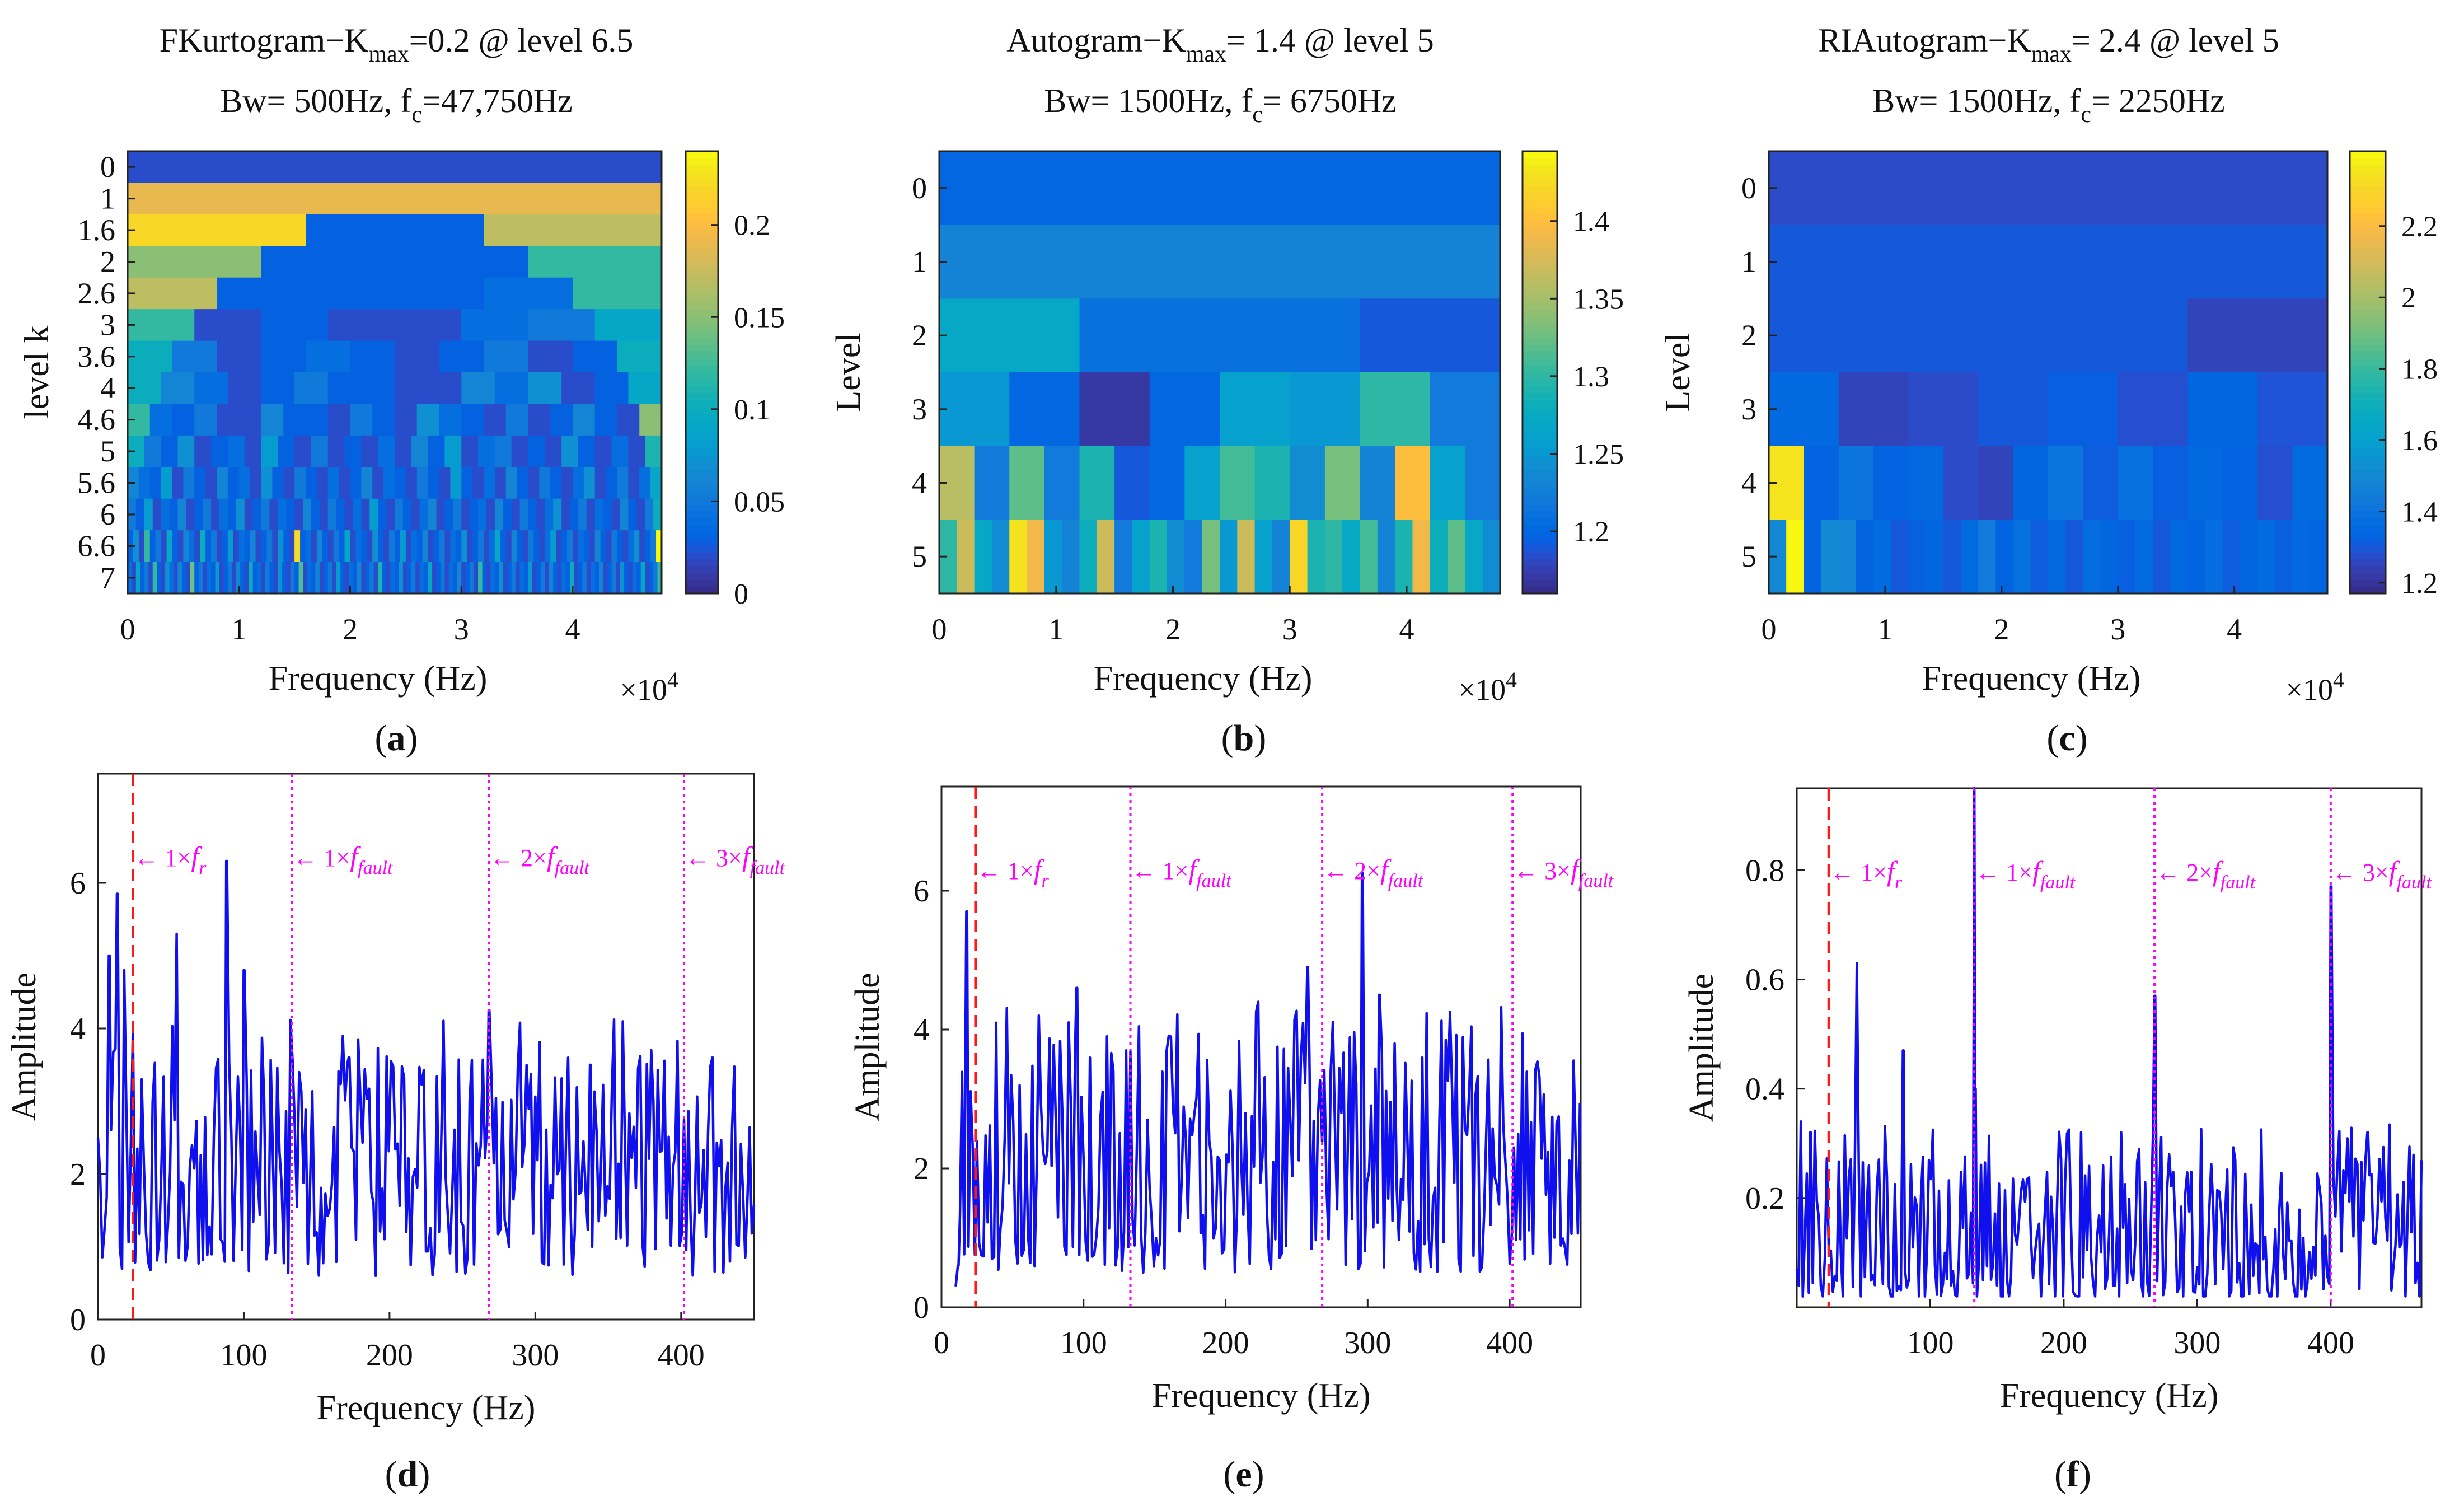 Image resolution: width=2464 pixels, height=1506 pixels. I want to click on x-tick-label: 0, so click(939, 629).